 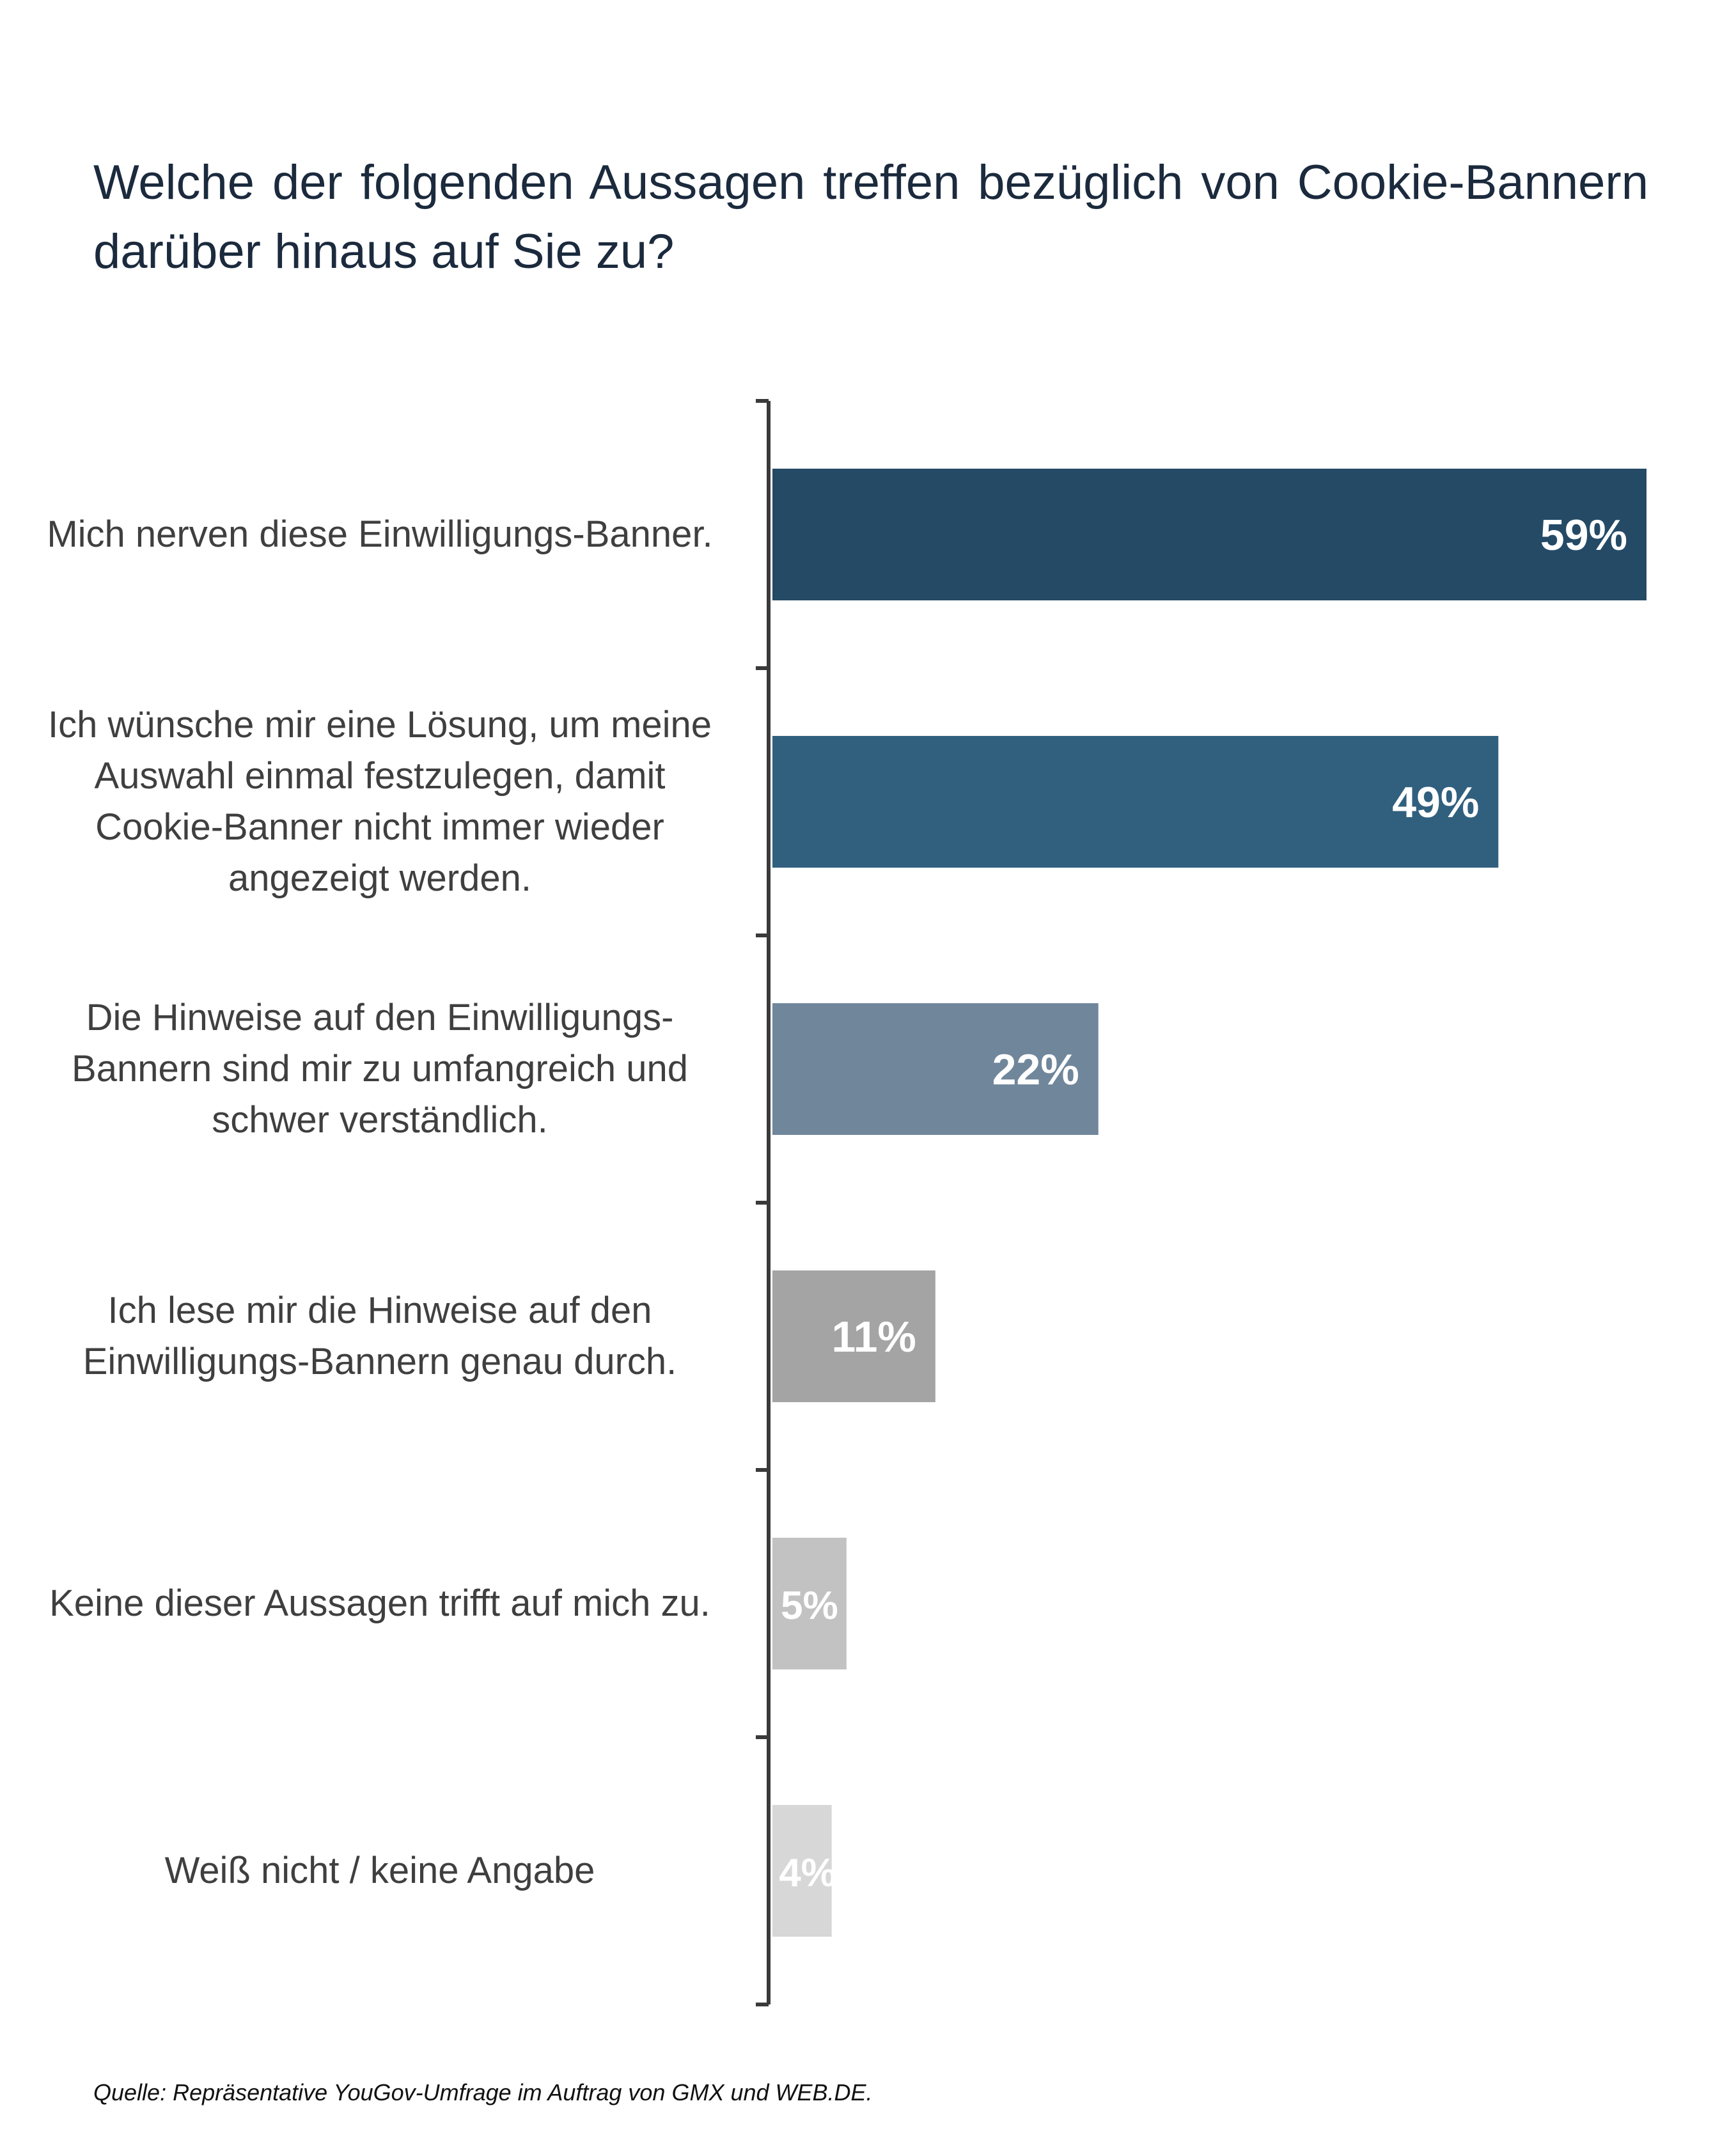 I want to click on category-label: Mich nerven diese Einwilligungs-Banner., so click(x=380, y=534).